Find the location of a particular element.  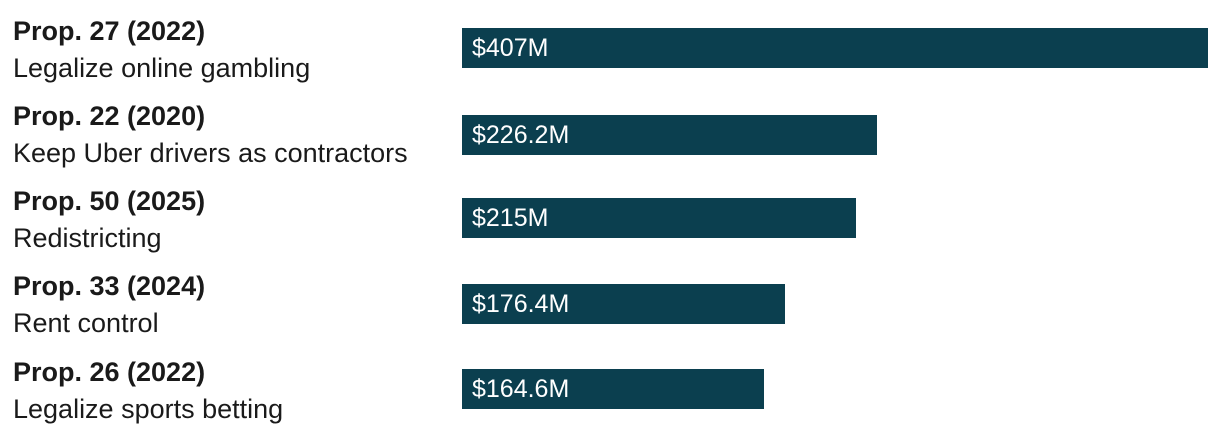

category-title: Prop. 50 (2025) is located at coordinates (109, 201).